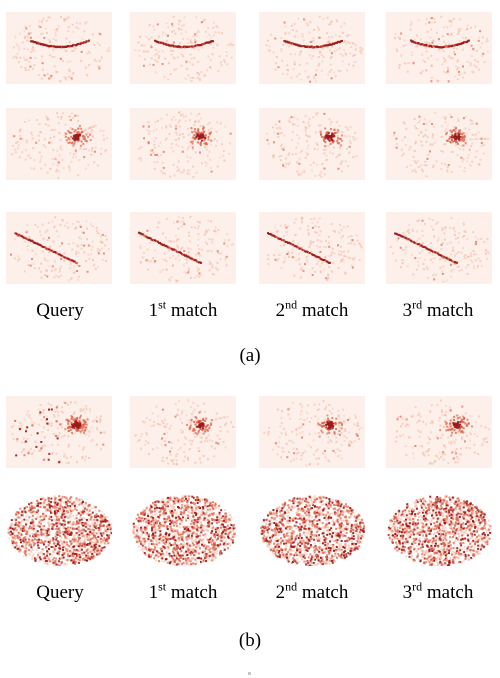 This screenshot has height=678, width=500. Describe the element at coordinates (439, 432) in the screenshot. I see `panel-b-row1-match3-image` at that location.